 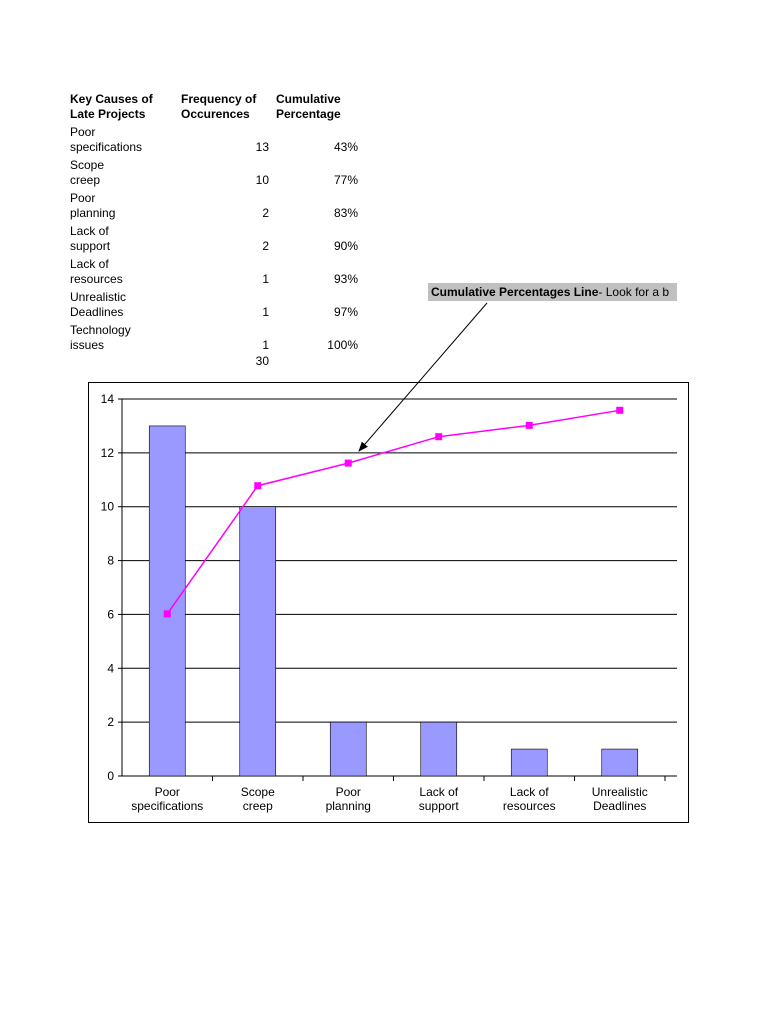 What do you see at coordinates (345, 245) in the screenshot?
I see `percentage-cell: 90%` at bounding box center [345, 245].